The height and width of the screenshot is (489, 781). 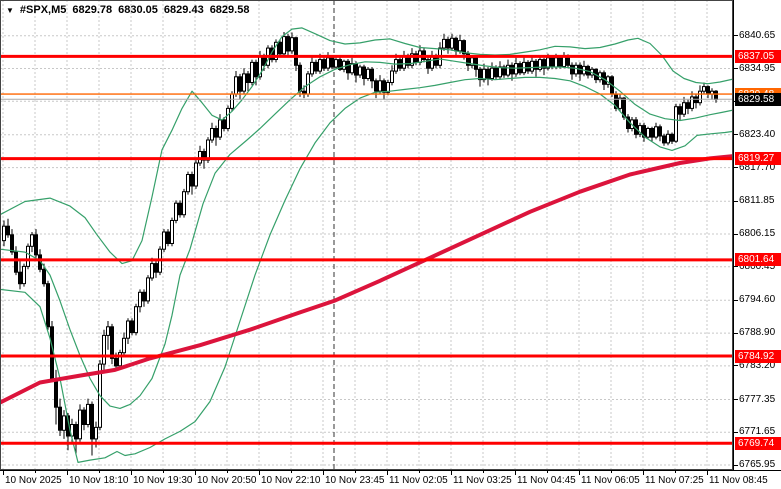 I want to click on price-tick-label: 6788.90, so click(x=757, y=333).